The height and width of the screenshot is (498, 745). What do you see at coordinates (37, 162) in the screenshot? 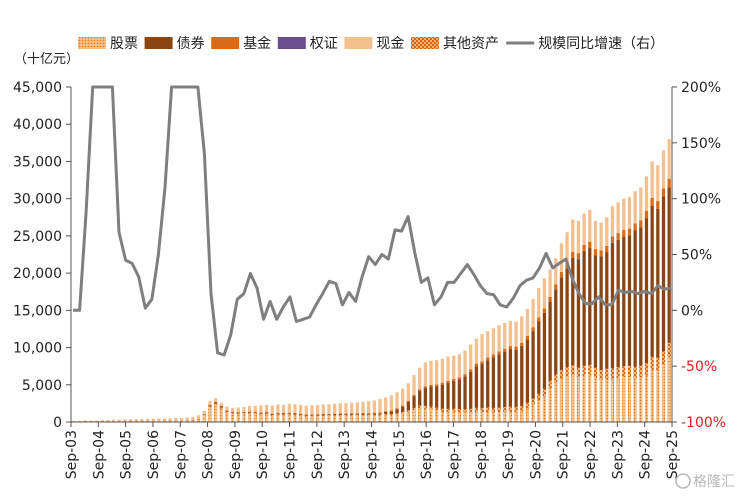
I see `left-tick-label: 35,000` at bounding box center [37, 162].